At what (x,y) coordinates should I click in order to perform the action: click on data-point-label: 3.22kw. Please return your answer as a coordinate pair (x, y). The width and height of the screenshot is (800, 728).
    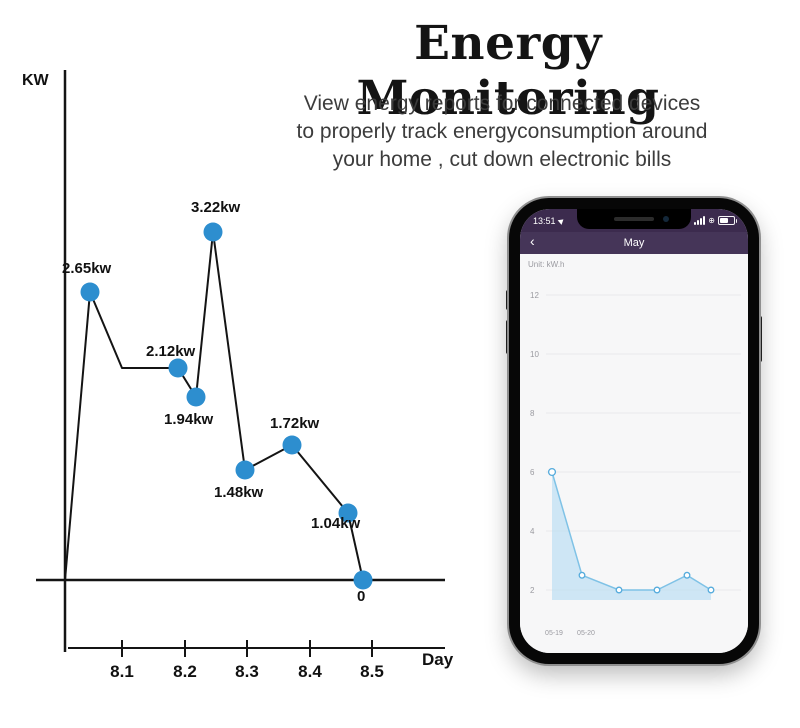
    Looking at the image, I should click on (216, 207).